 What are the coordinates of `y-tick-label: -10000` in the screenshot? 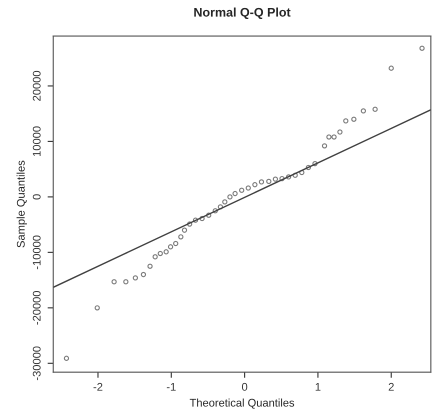 It's located at (36, 253).